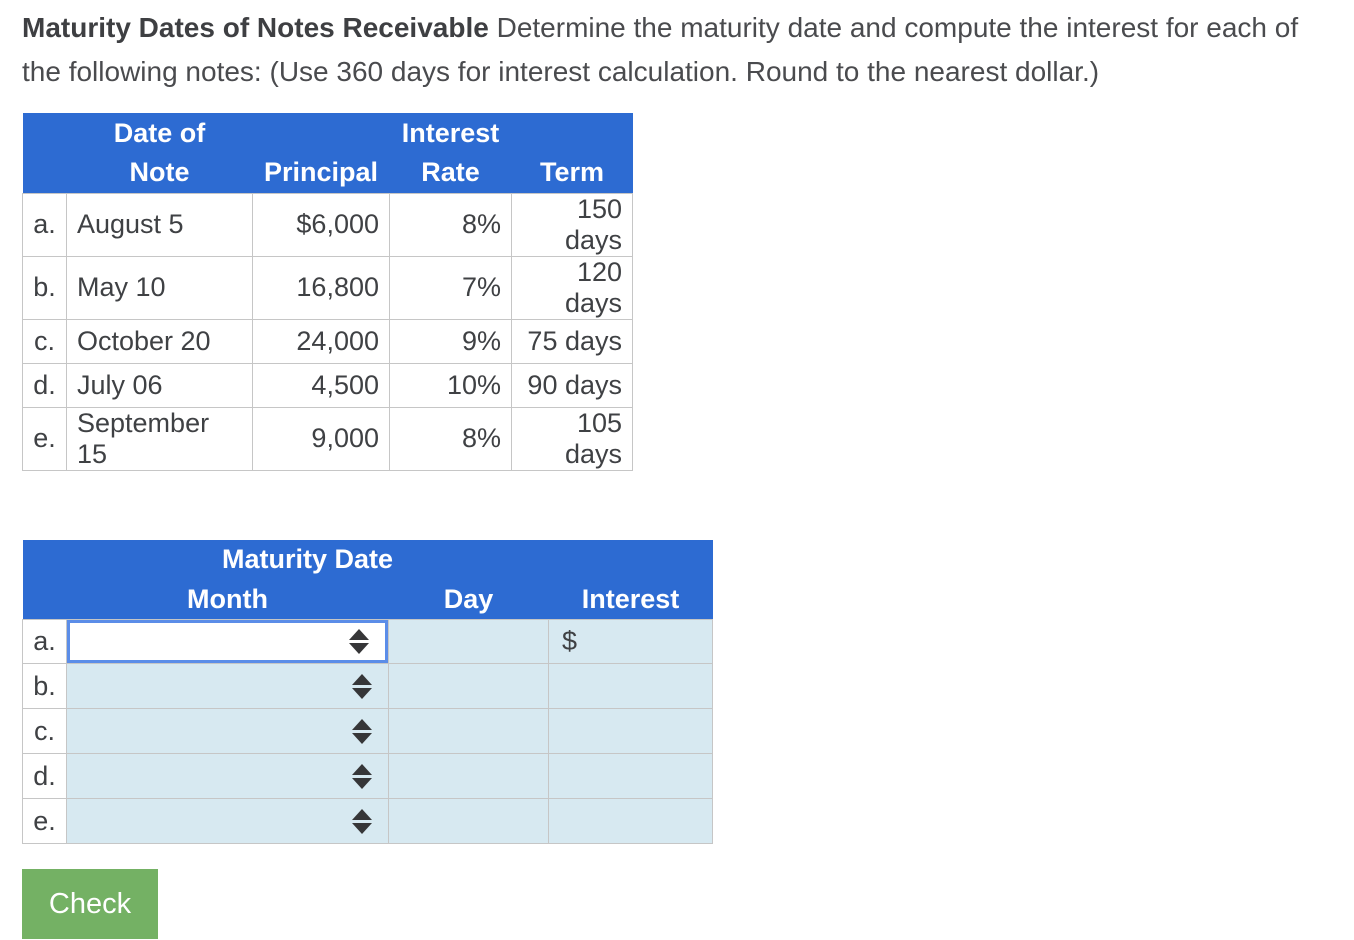  Describe the element at coordinates (572, 438) in the screenshot. I see `term-cell: 105 days` at that location.